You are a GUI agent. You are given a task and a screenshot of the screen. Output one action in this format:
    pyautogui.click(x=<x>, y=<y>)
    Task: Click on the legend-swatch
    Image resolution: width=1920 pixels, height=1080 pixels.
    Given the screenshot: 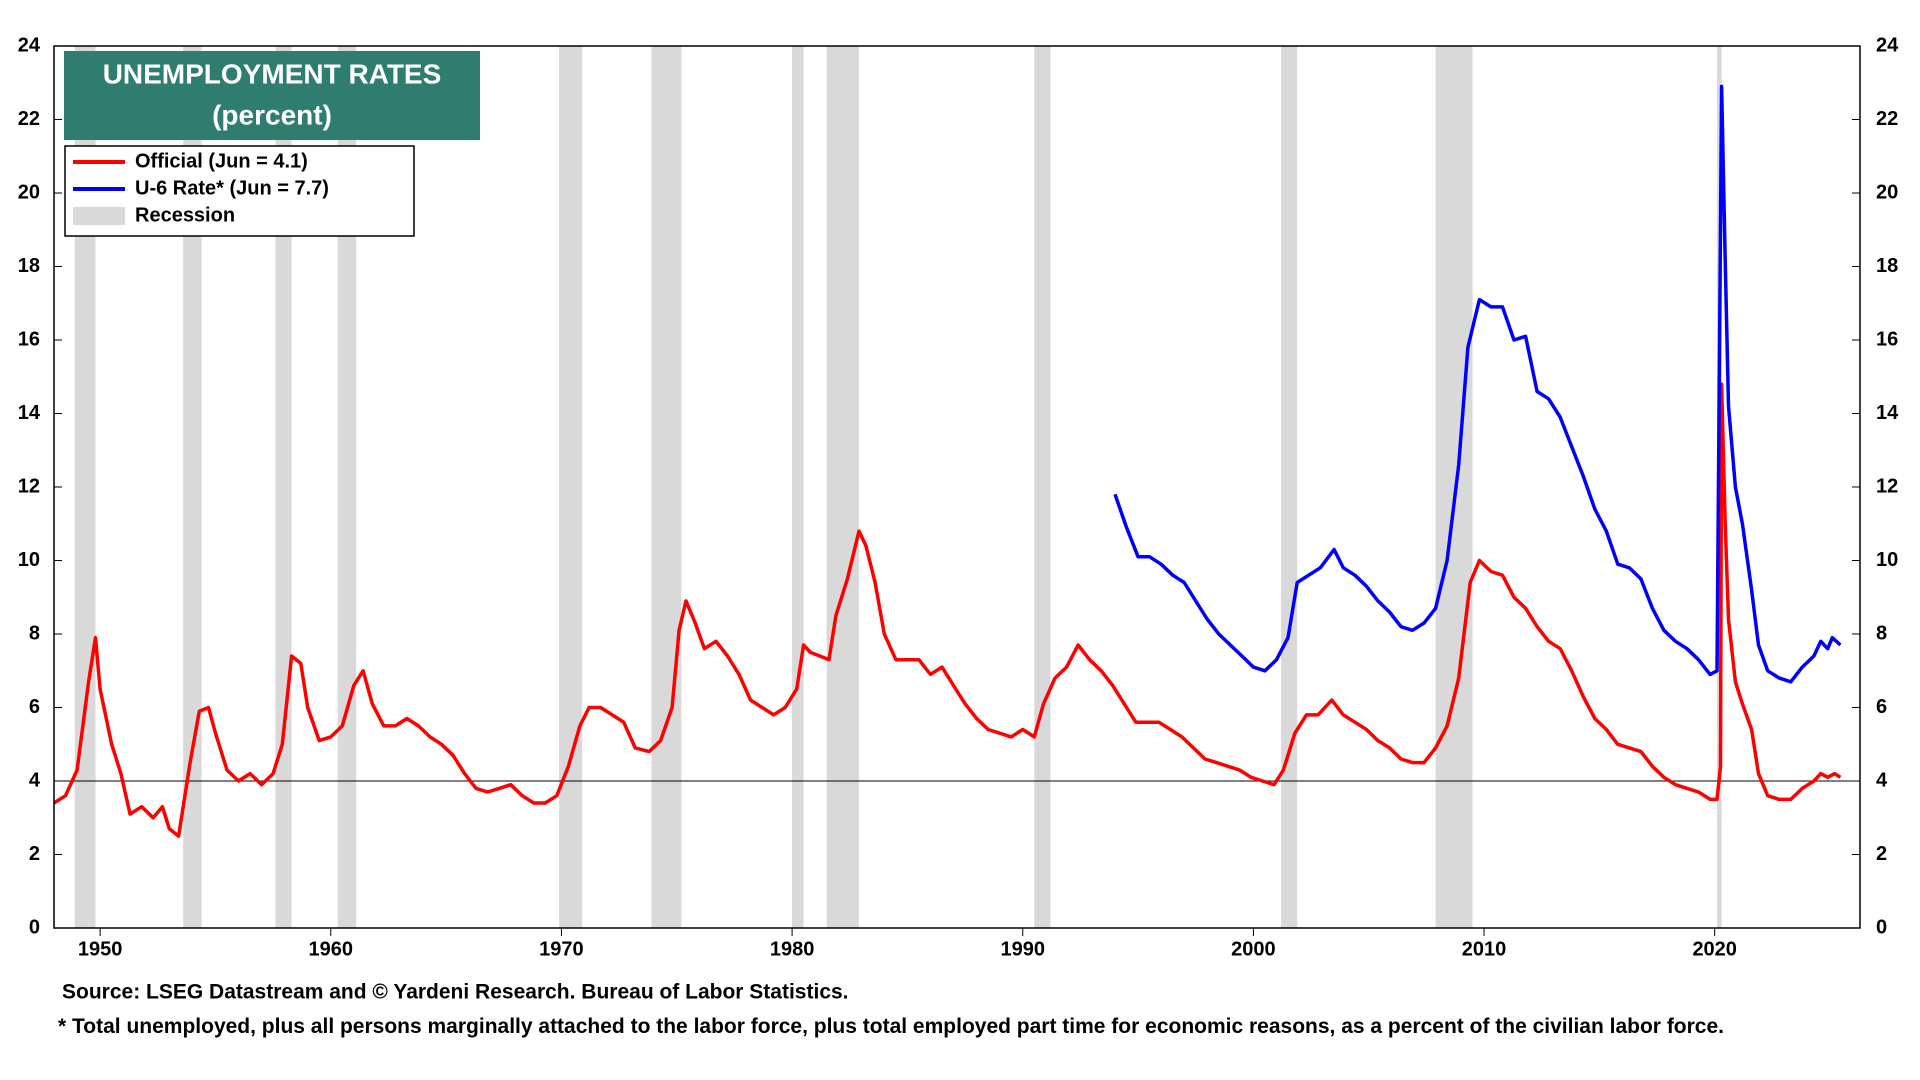 What is the action you would take?
    pyautogui.click(x=99, y=216)
    